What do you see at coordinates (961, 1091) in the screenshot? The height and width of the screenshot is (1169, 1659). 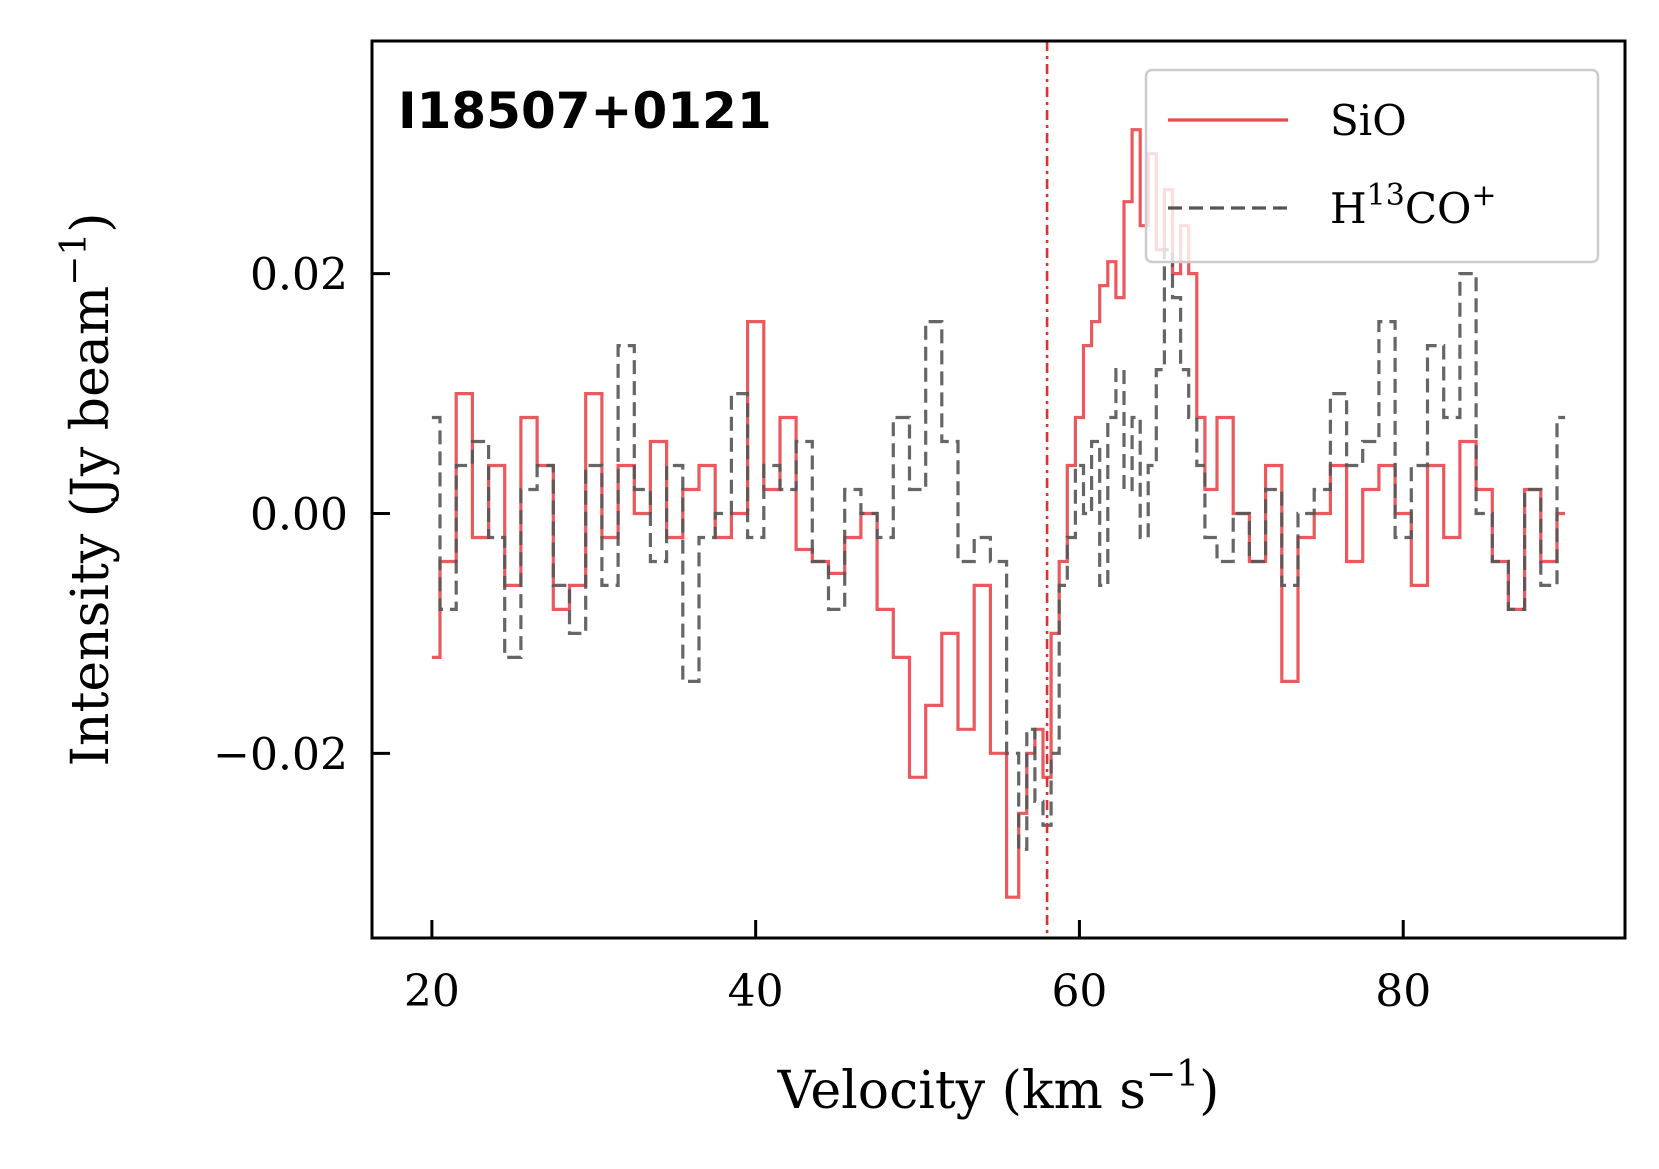 I see `x-axis-label-main: Velocity (km s` at bounding box center [961, 1091].